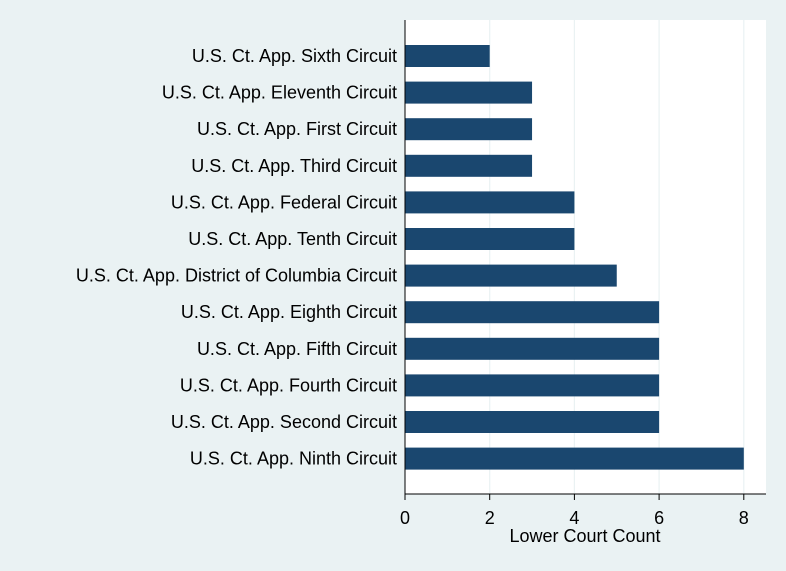 The width and height of the screenshot is (786, 571). What do you see at coordinates (405, 518) in the screenshot?
I see `x-tick-label-0: 0` at bounding box center [405, 518].